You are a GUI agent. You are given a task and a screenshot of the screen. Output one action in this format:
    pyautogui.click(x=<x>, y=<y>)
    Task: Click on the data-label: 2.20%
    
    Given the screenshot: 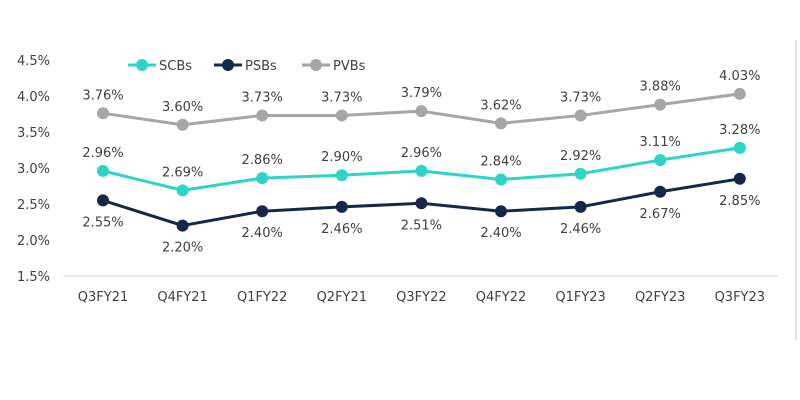 What is the action you would take?
    pyautogui.click(x=182, y=248)
    